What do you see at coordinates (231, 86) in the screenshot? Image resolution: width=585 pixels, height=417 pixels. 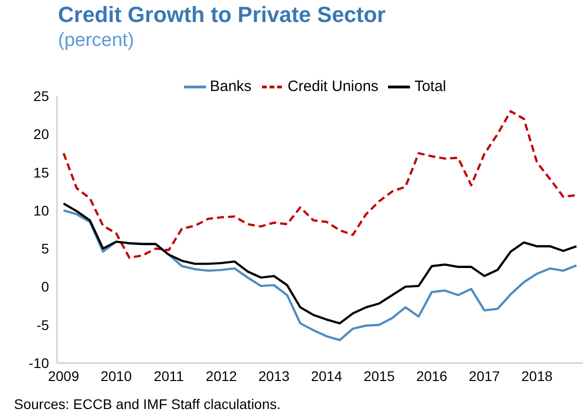 I see `legend-label: Banks` at bounding box center [231, 86].